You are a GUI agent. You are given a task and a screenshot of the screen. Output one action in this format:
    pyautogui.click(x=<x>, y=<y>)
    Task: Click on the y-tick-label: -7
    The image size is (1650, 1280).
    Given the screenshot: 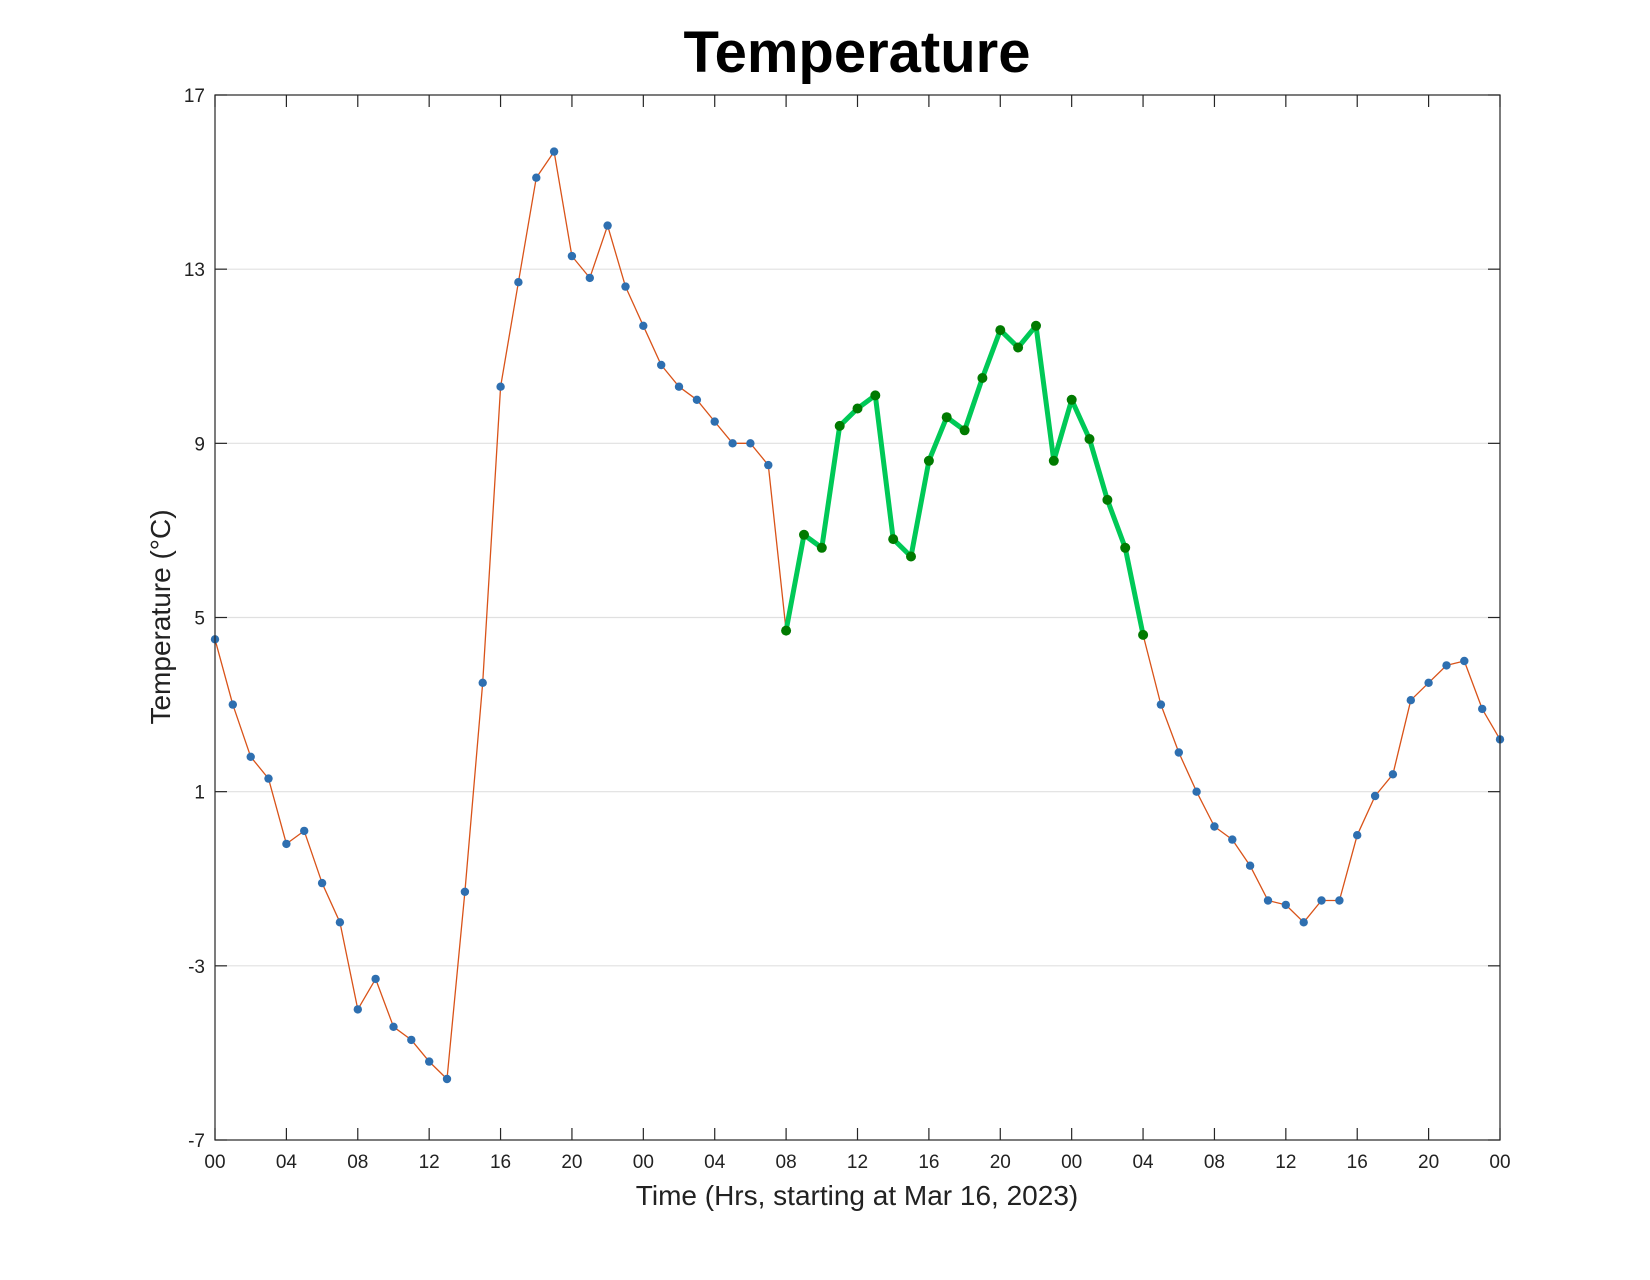 What is the action you would take?
    pyautogui.click(x=196, y=1141)
    